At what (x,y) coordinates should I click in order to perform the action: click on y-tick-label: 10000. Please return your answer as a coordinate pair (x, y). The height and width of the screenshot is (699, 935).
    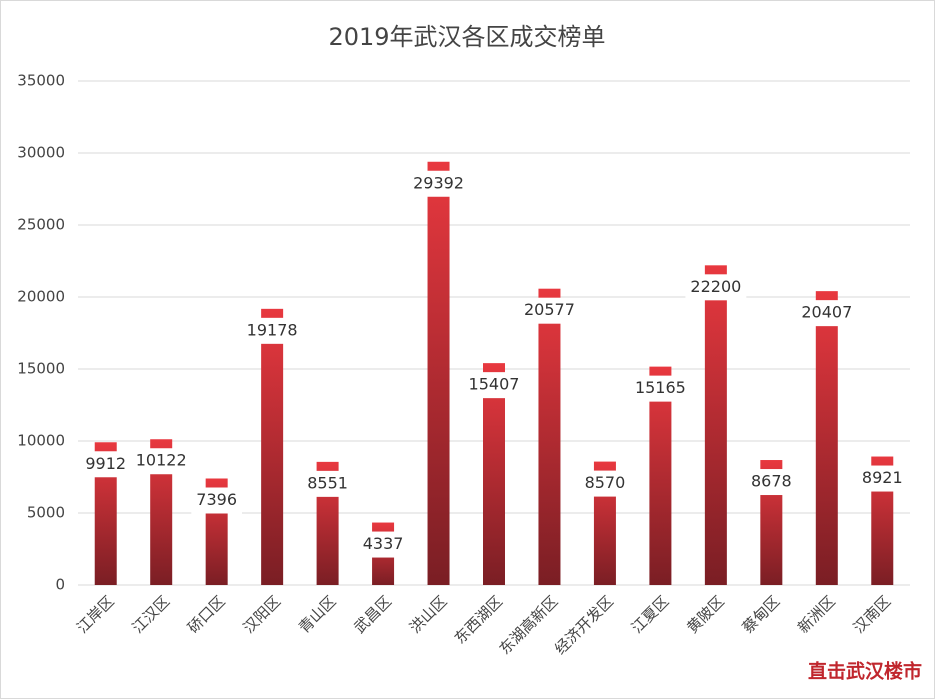
    Looking at the image, I should click on (41, 441).